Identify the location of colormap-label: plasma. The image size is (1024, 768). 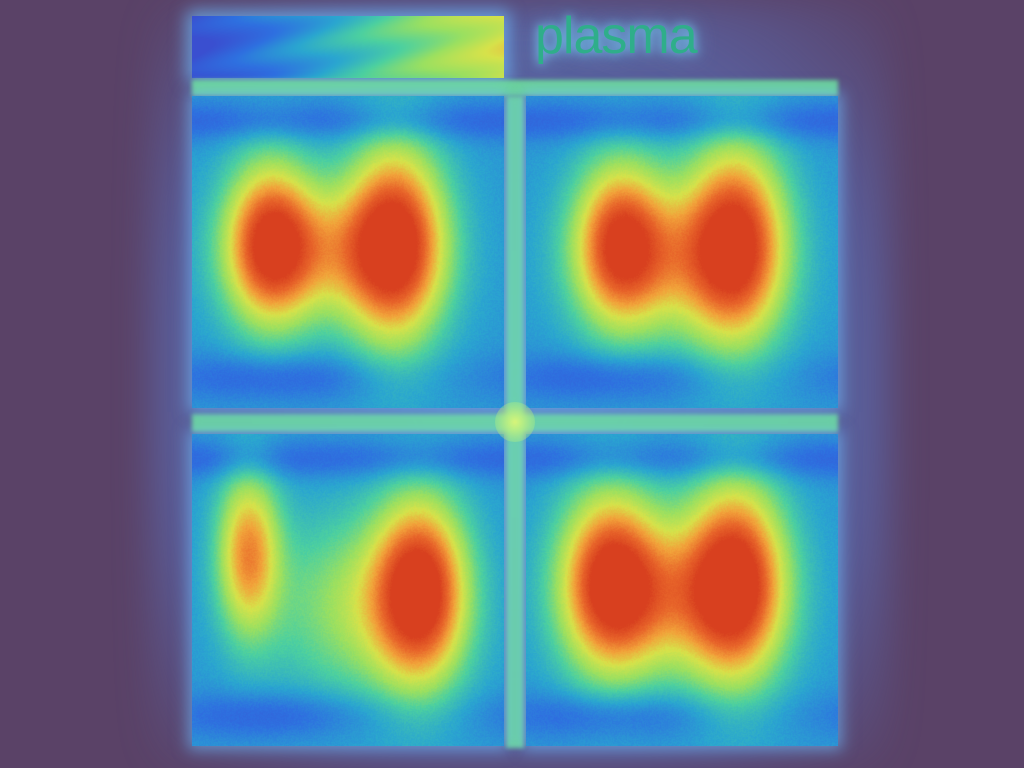
(616, 36).